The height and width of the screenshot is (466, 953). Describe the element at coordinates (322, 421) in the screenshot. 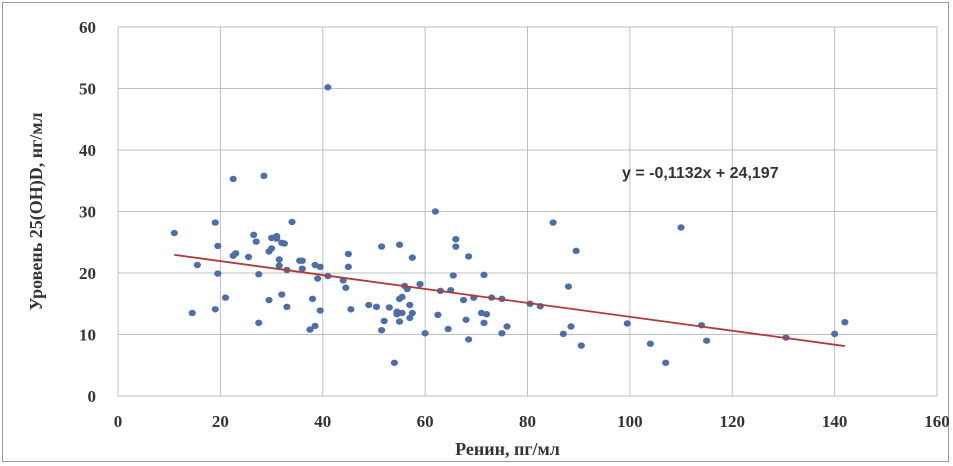

I see `x-tick-label: 40` at that location.